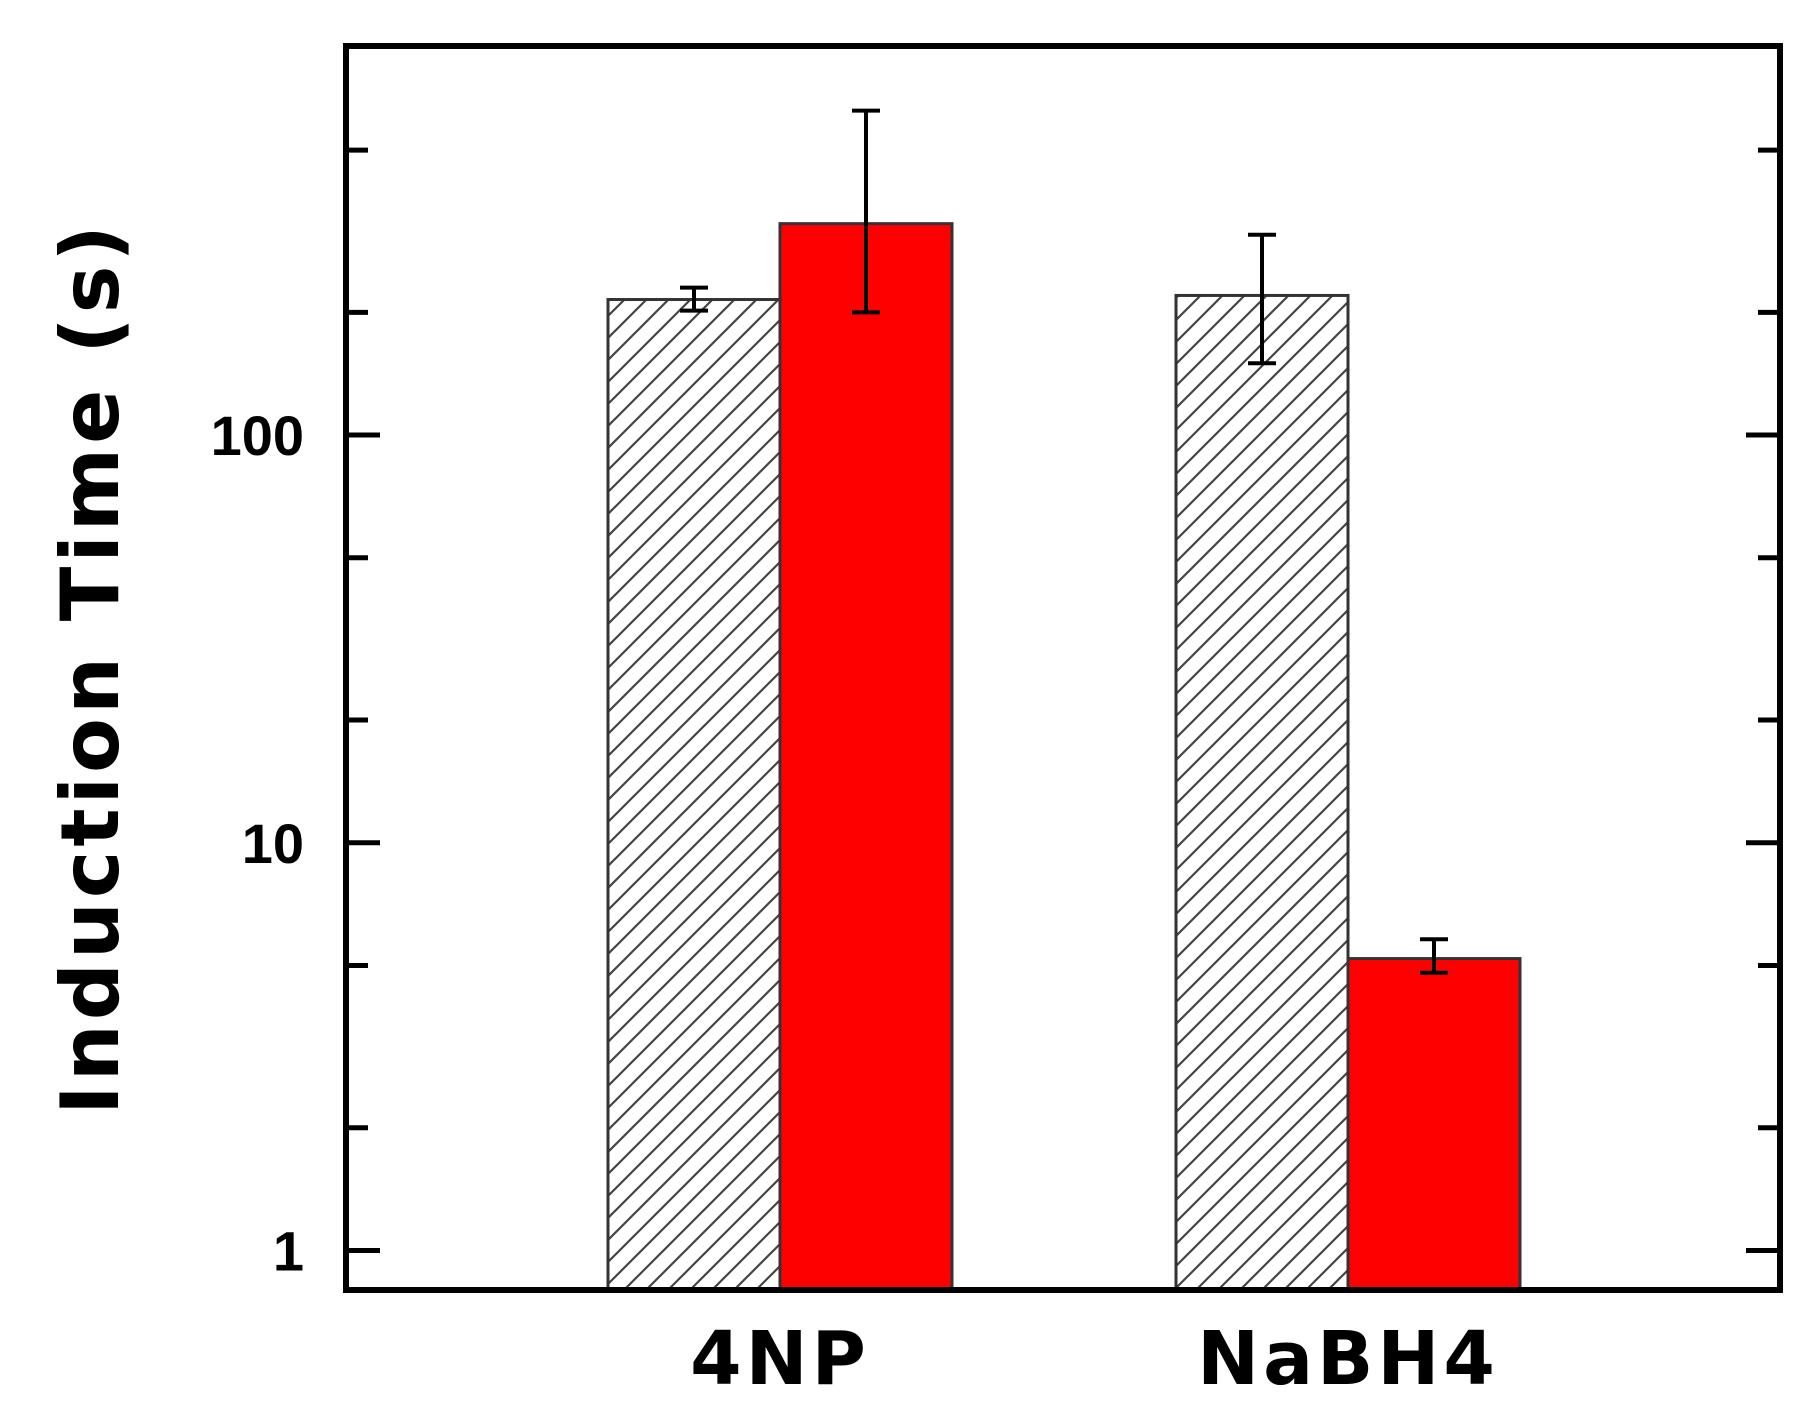  What do you see at coordinates (257, 435) in the screenshot?
I see `y-tick-label: 100` at bounding box center [257, 435].